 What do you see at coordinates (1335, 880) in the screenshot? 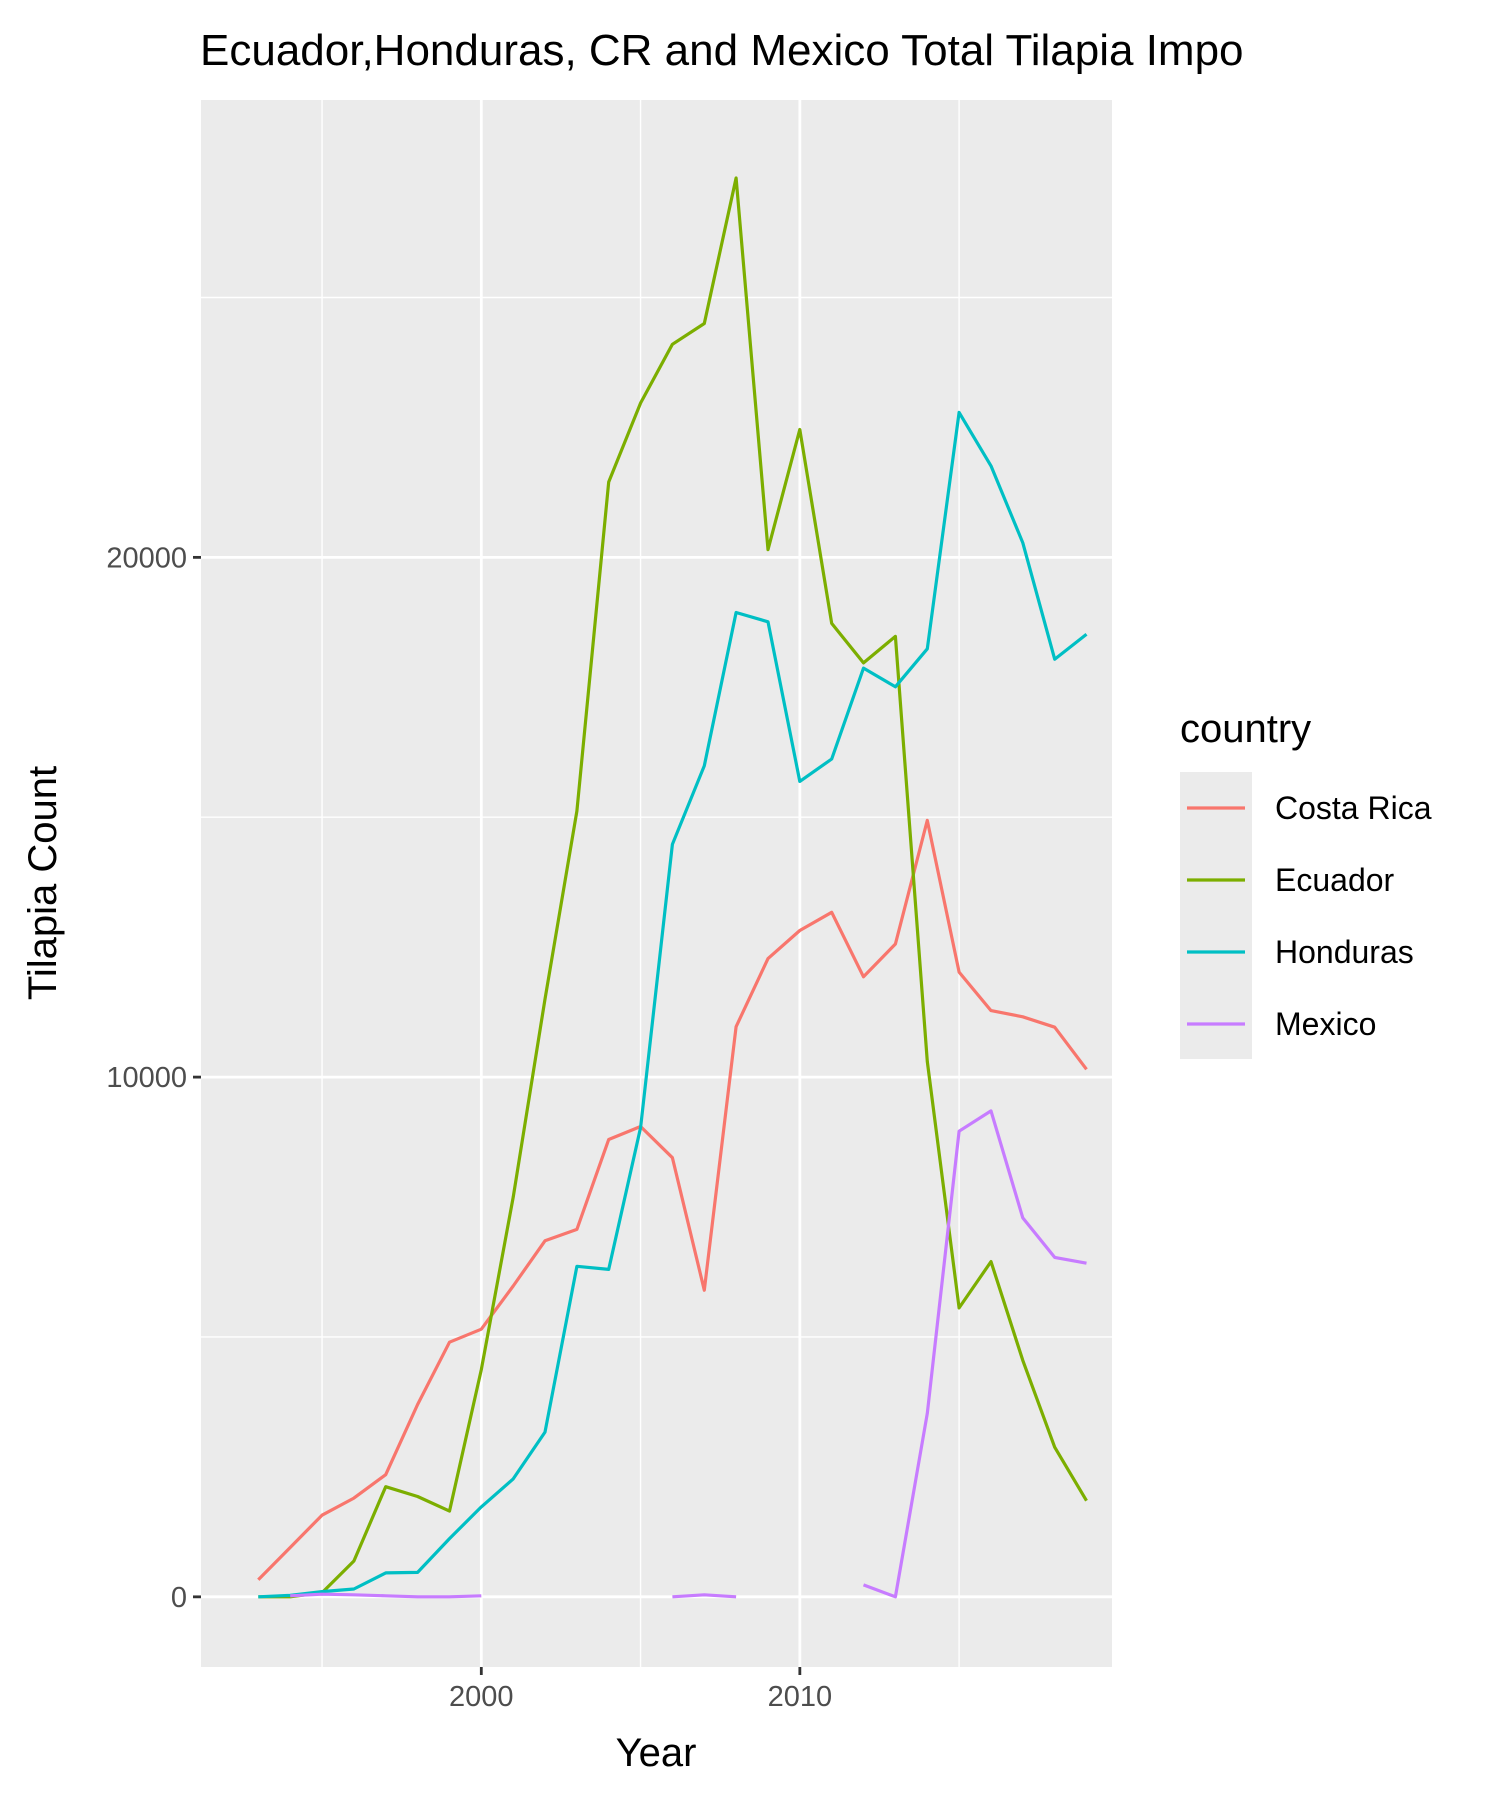
I see `legend-label-ecuador: Ecuador` at bounding box center [1335, 880].